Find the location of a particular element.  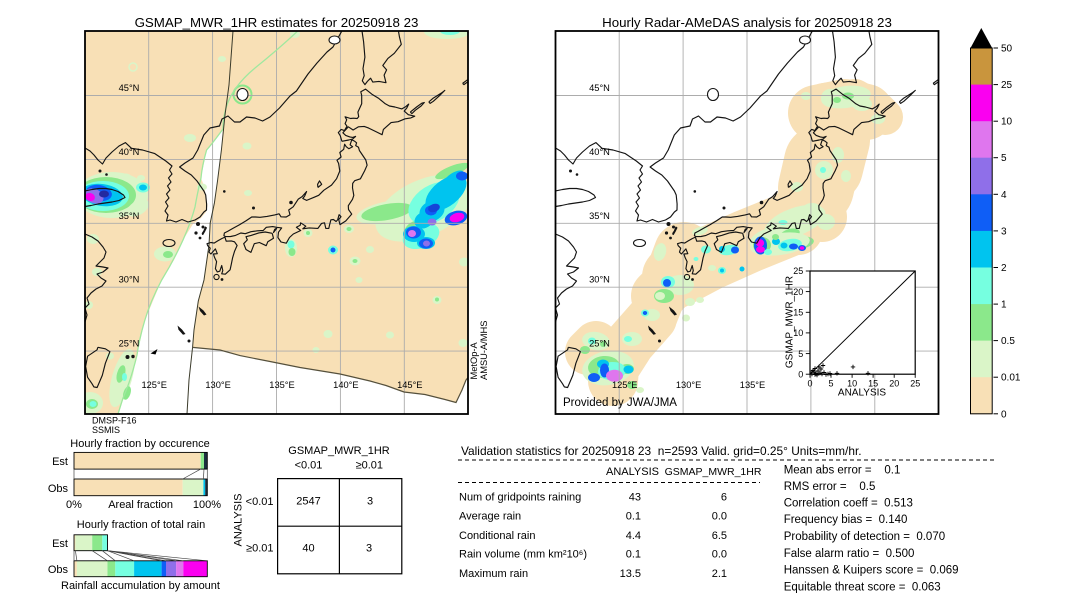

svg-text: 145°E is located at coordinates (409, 385).